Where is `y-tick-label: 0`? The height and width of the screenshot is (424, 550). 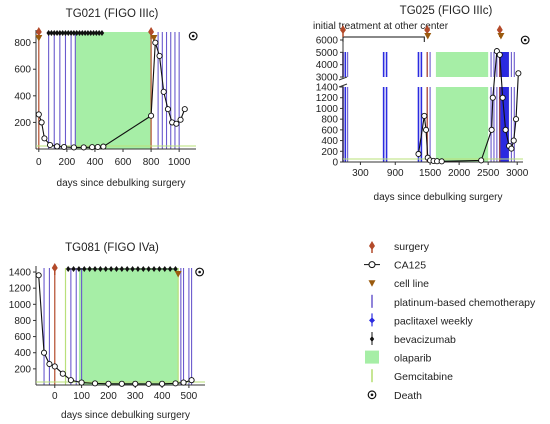 y-tick-label: 0 is located at coordinates (335, 163).